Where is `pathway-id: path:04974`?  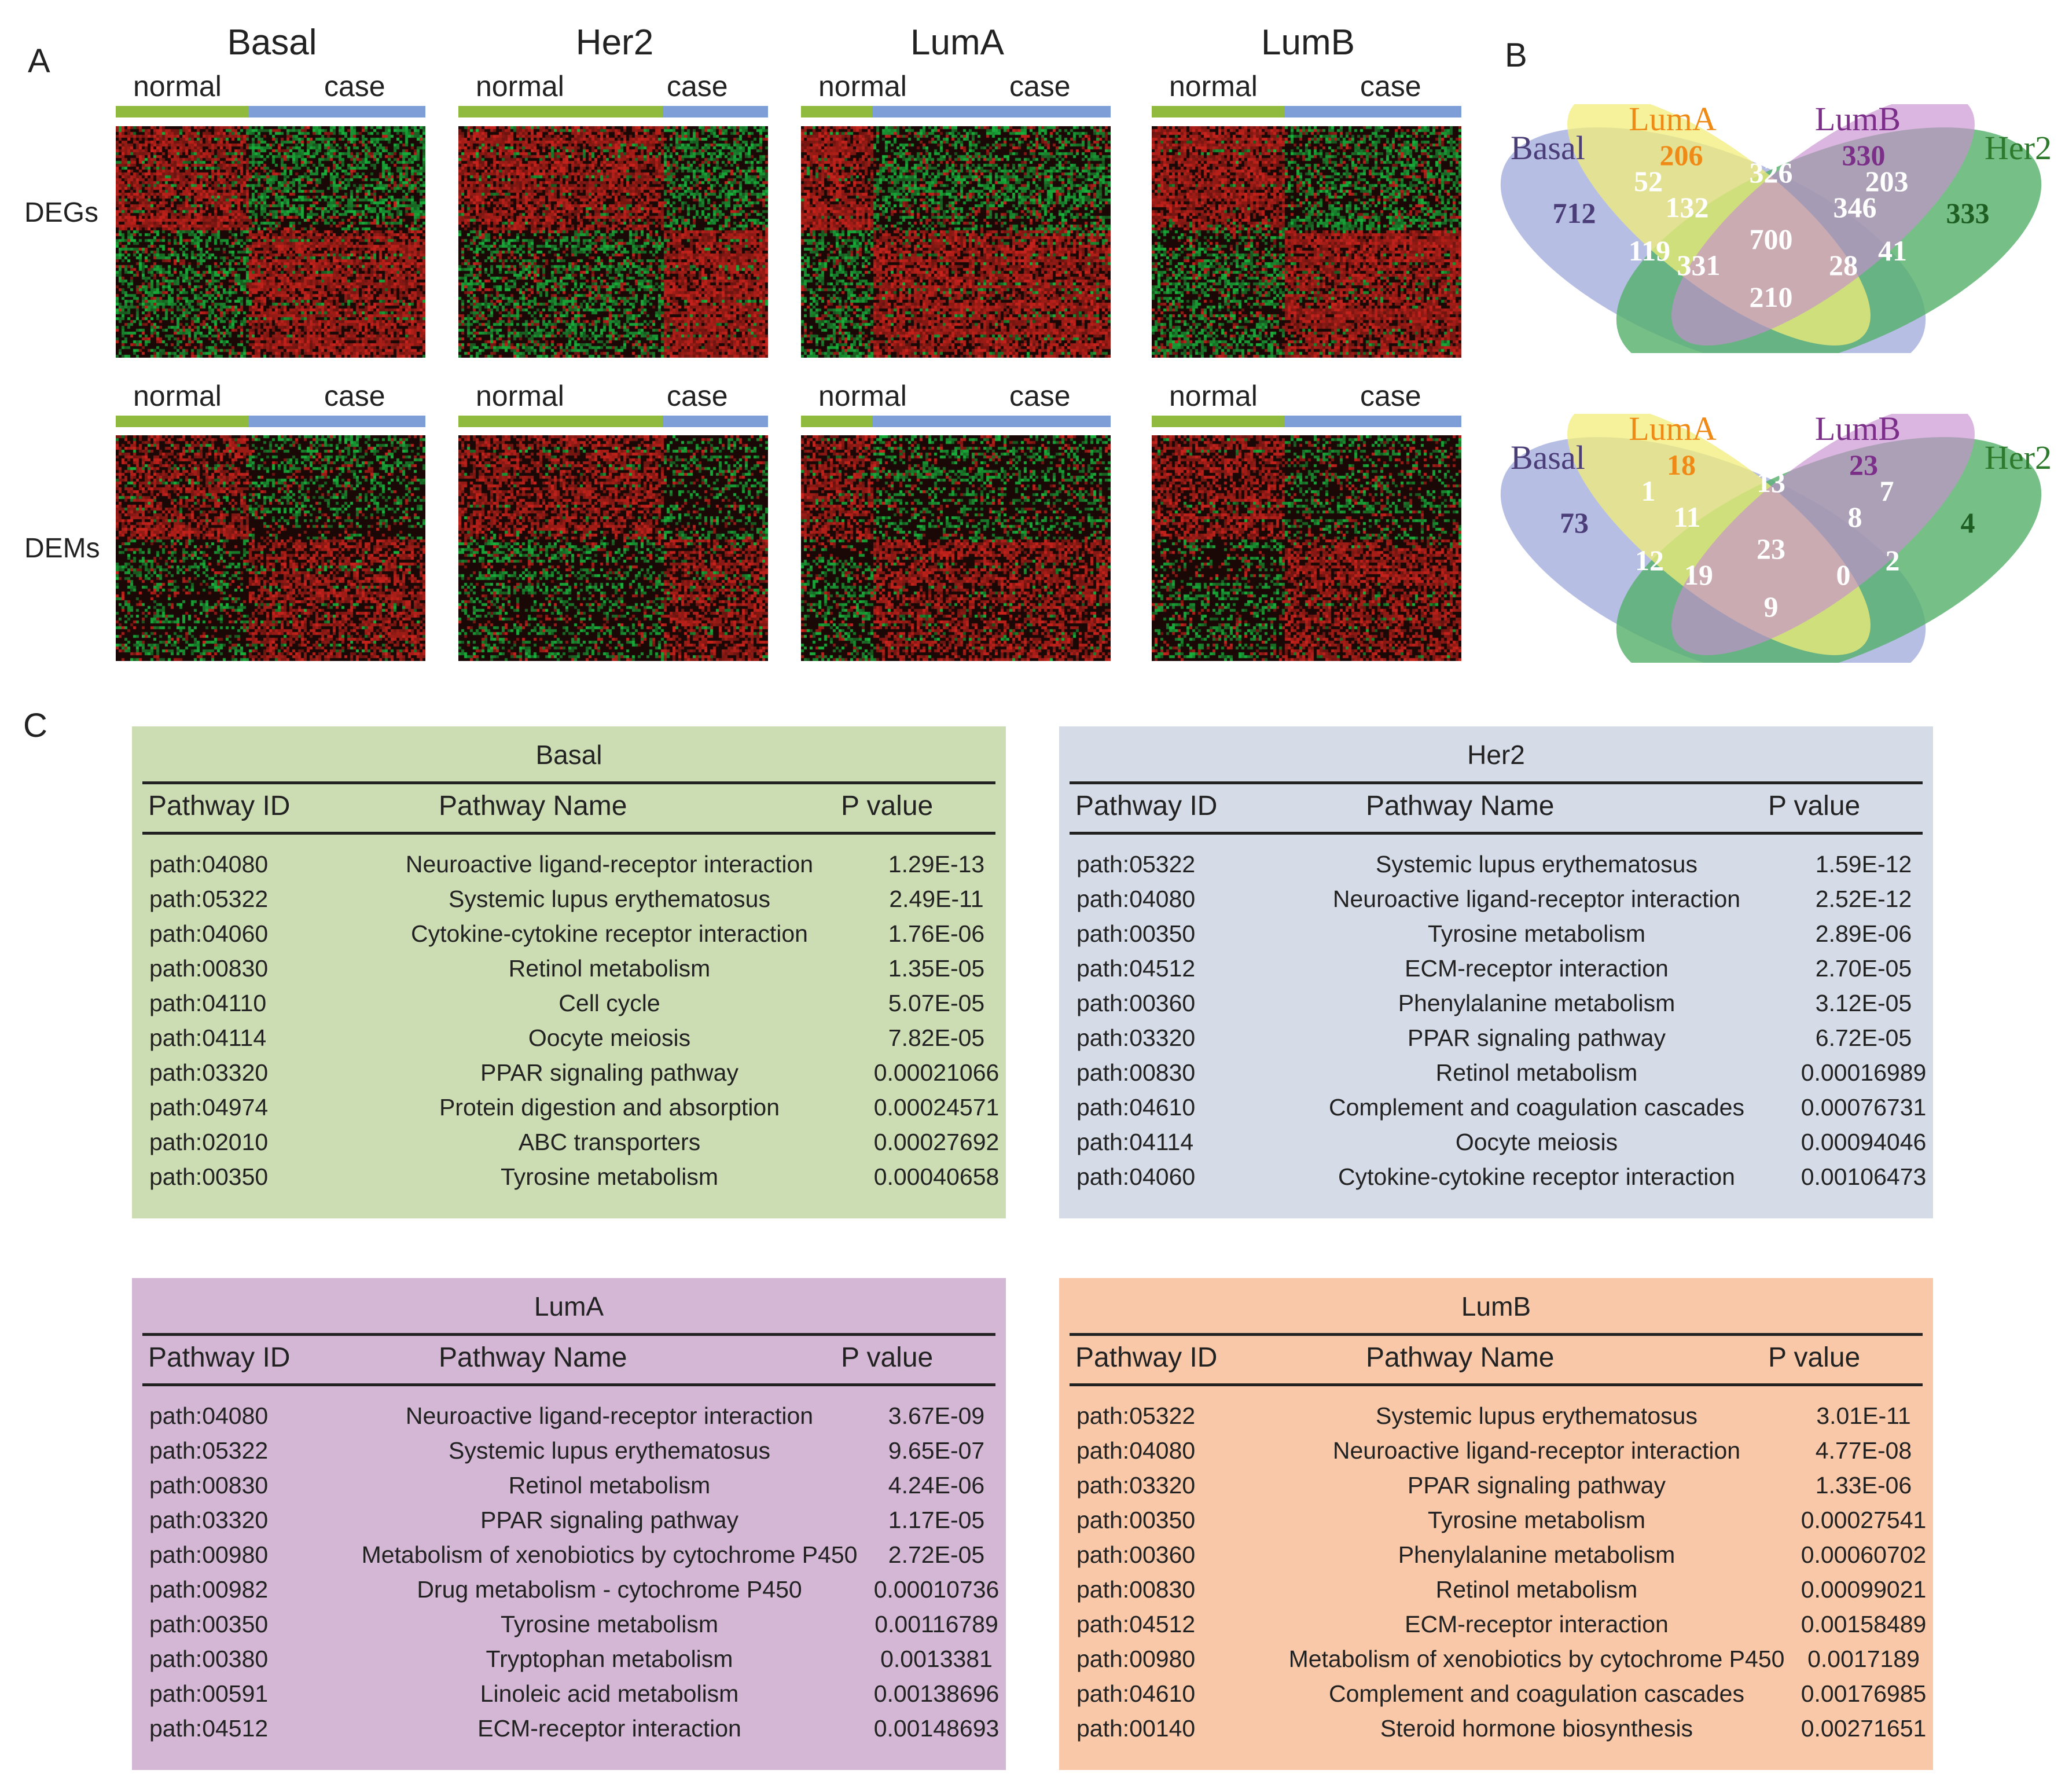 pathway-id: path:04974 is located at coordinates (209, 1107).